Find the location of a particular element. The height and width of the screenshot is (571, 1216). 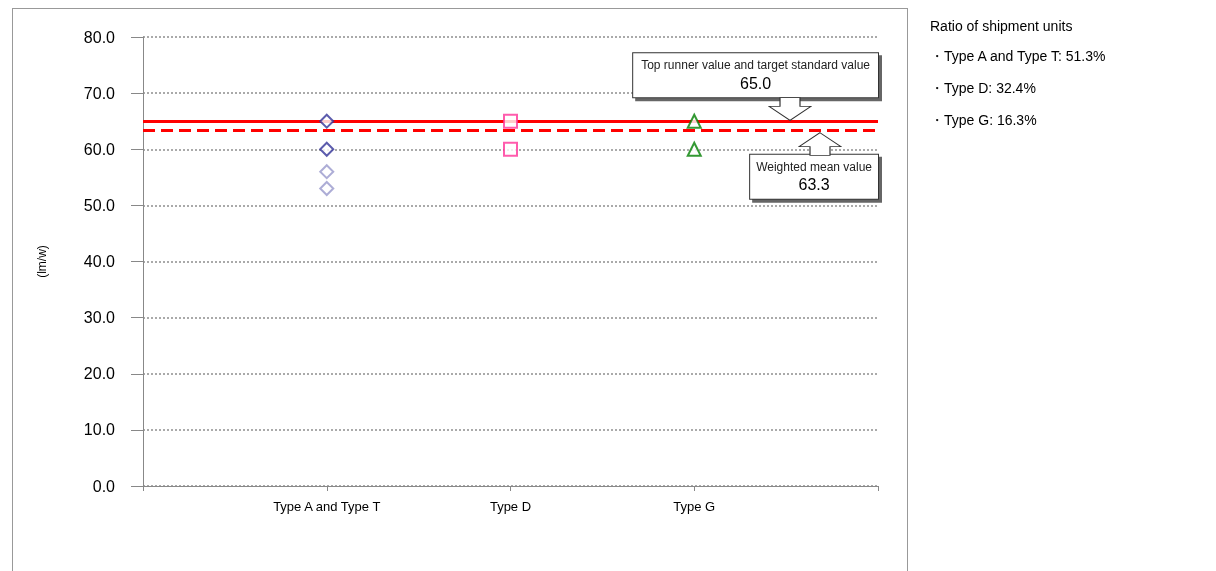

x-tick-label: Type D is located at coordinates (510, 506).